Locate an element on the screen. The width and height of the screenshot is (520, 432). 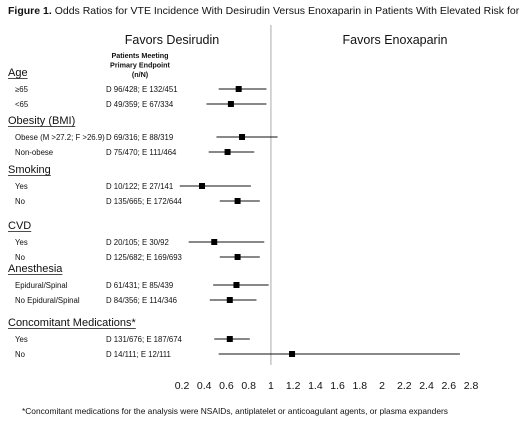
group-label: Obesity (BMI) is located at coordinates (41, 121).